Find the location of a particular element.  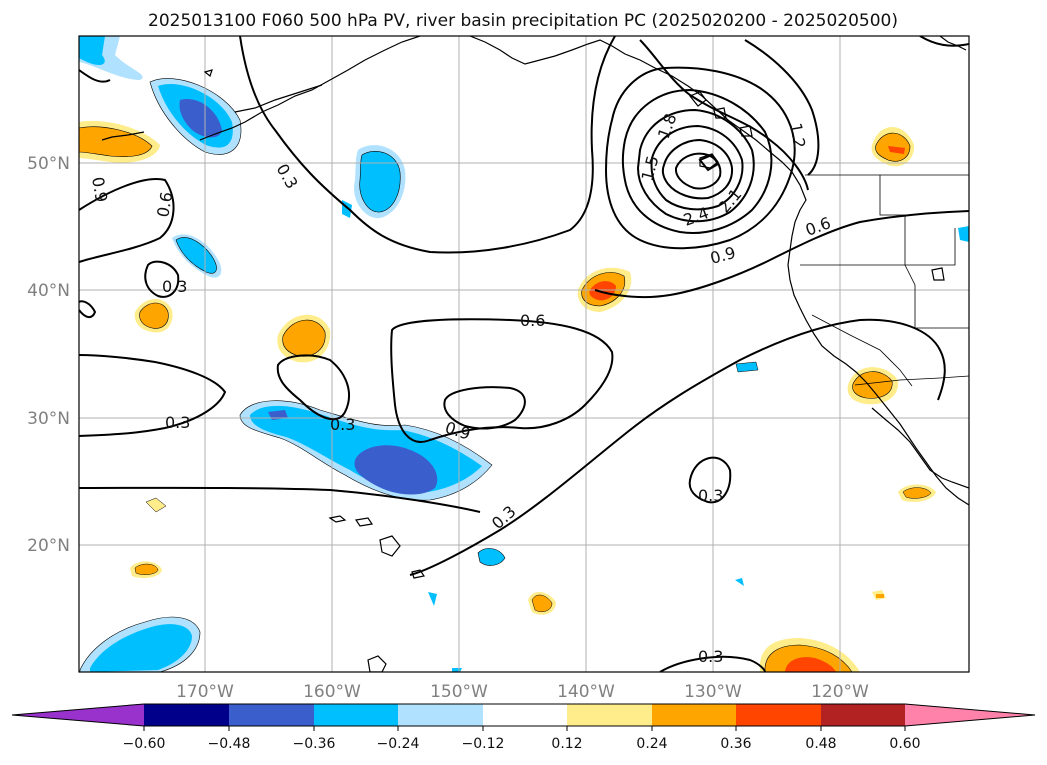

lon-label: 120°W is located at coordinates (840, 692).